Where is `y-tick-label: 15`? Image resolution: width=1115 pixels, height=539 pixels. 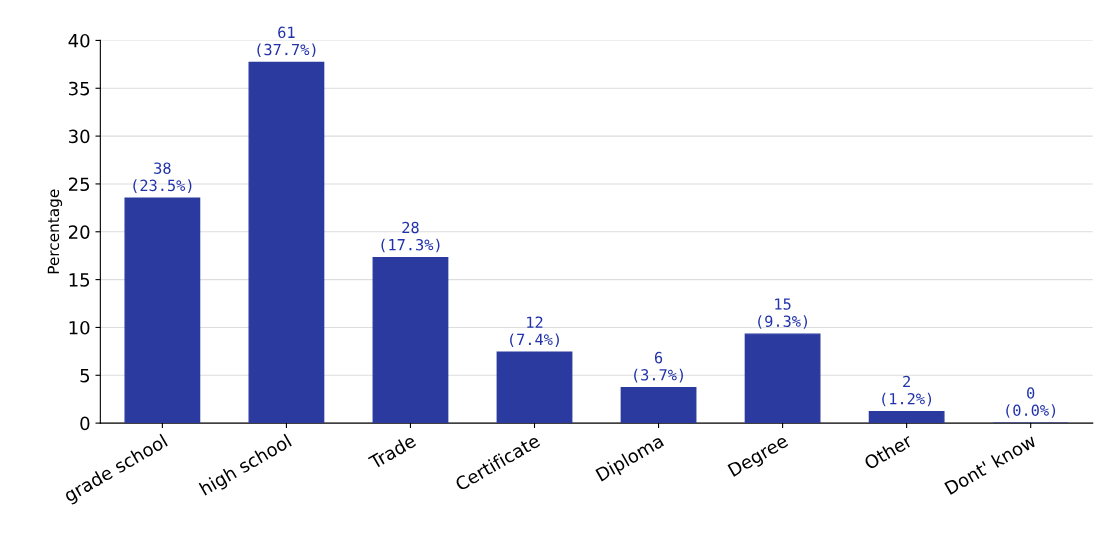
y-tick-label: 15 is located at coordinates (79, 280).